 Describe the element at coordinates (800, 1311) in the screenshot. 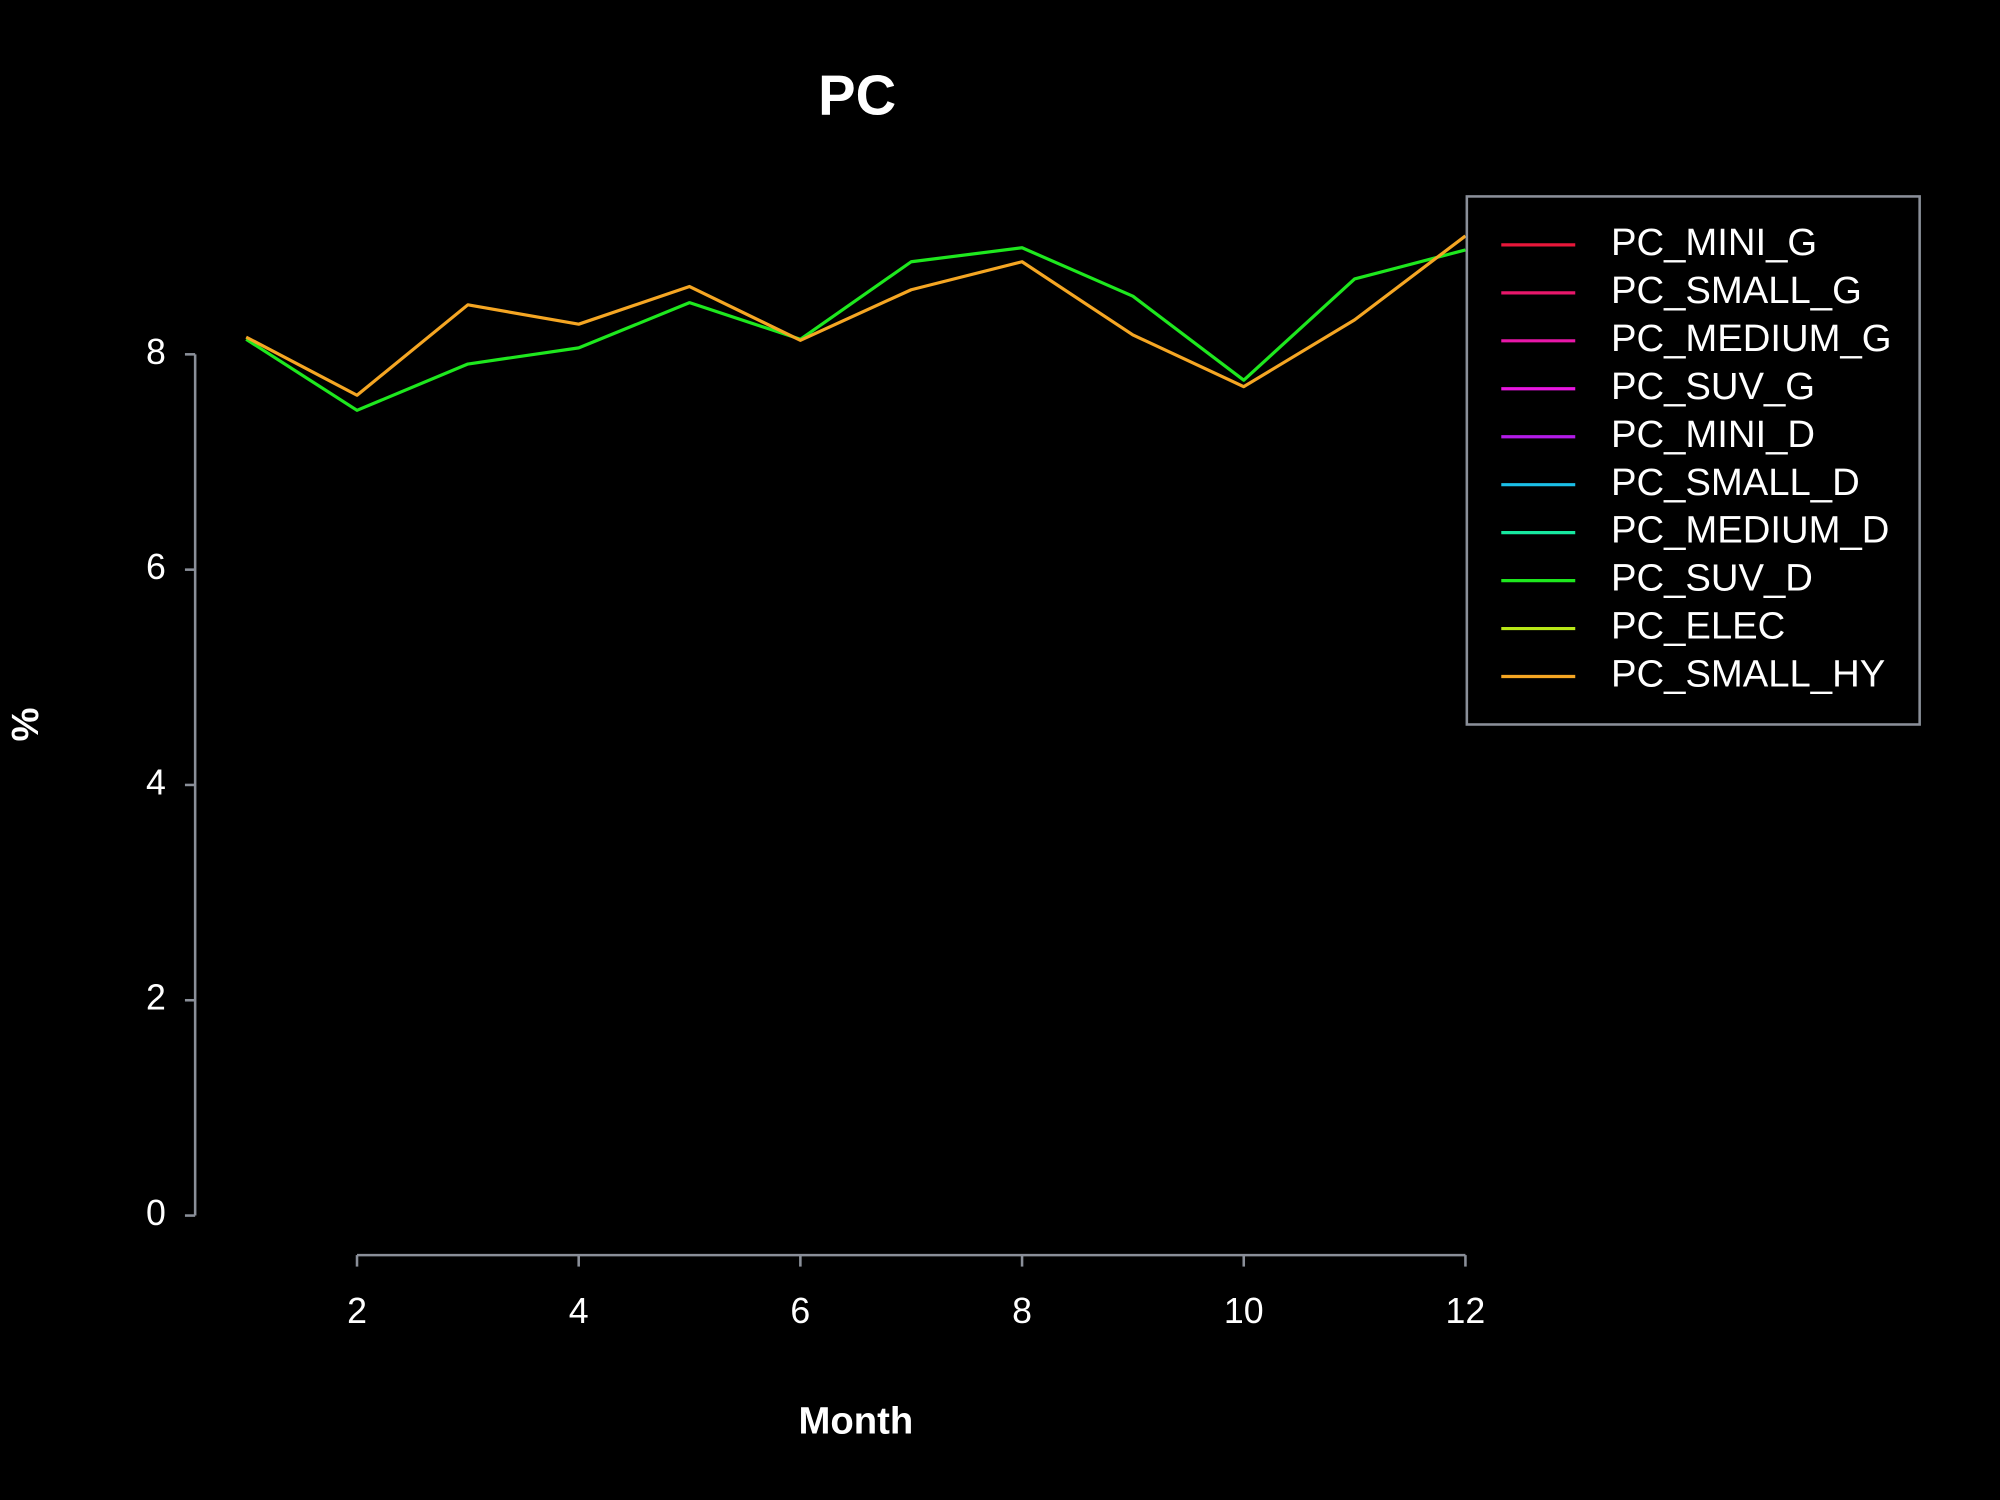

I see `x-tick-label: 6` at that location.